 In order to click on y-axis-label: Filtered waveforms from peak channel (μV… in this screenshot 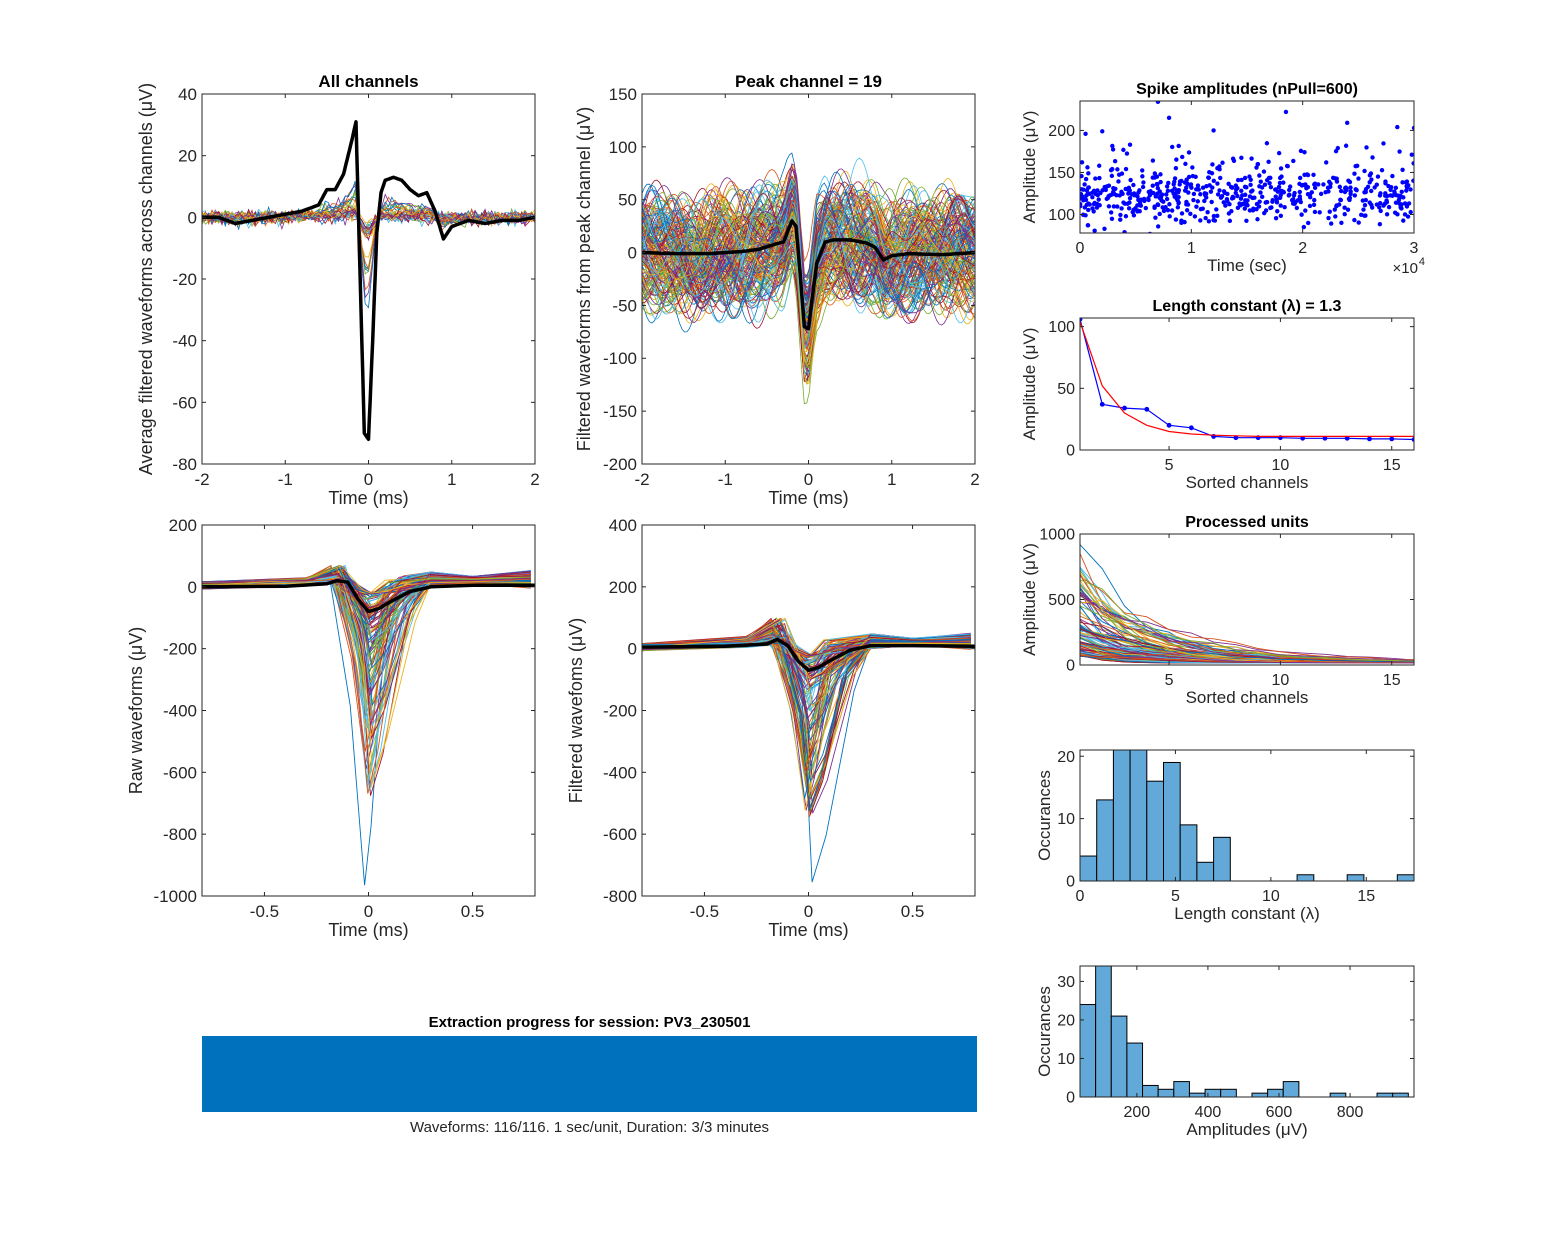, I will do `click(584, 279)`.